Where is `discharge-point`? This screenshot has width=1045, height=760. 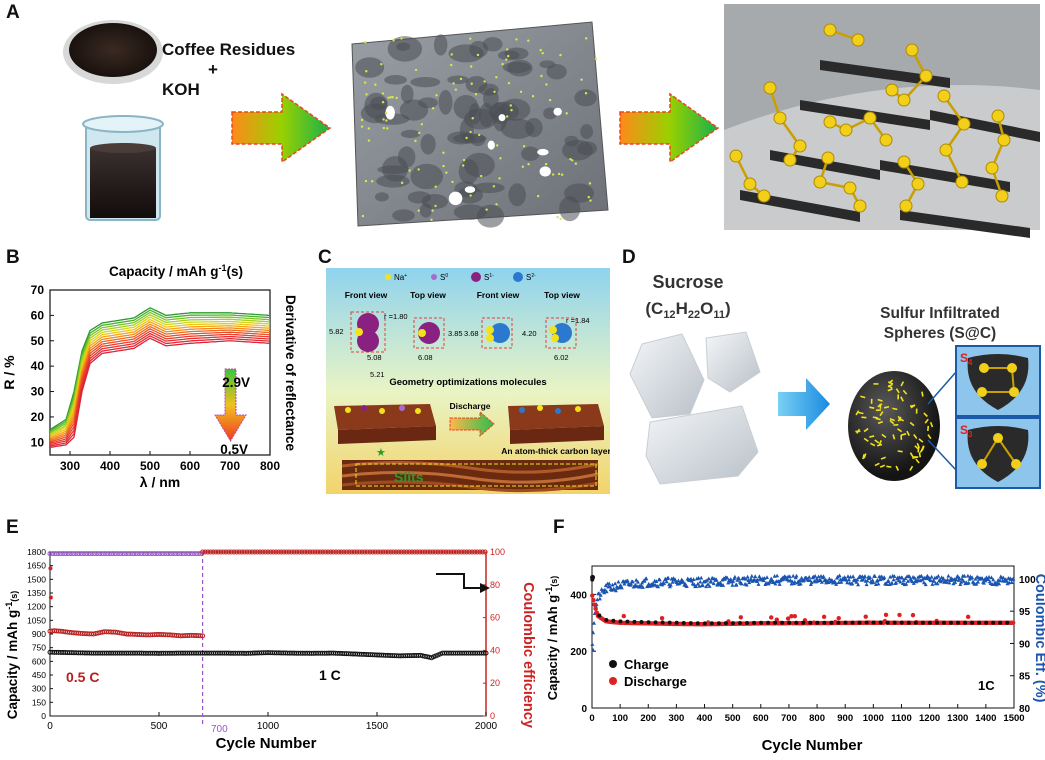
discharge-point is located at coordinates (824, 617).